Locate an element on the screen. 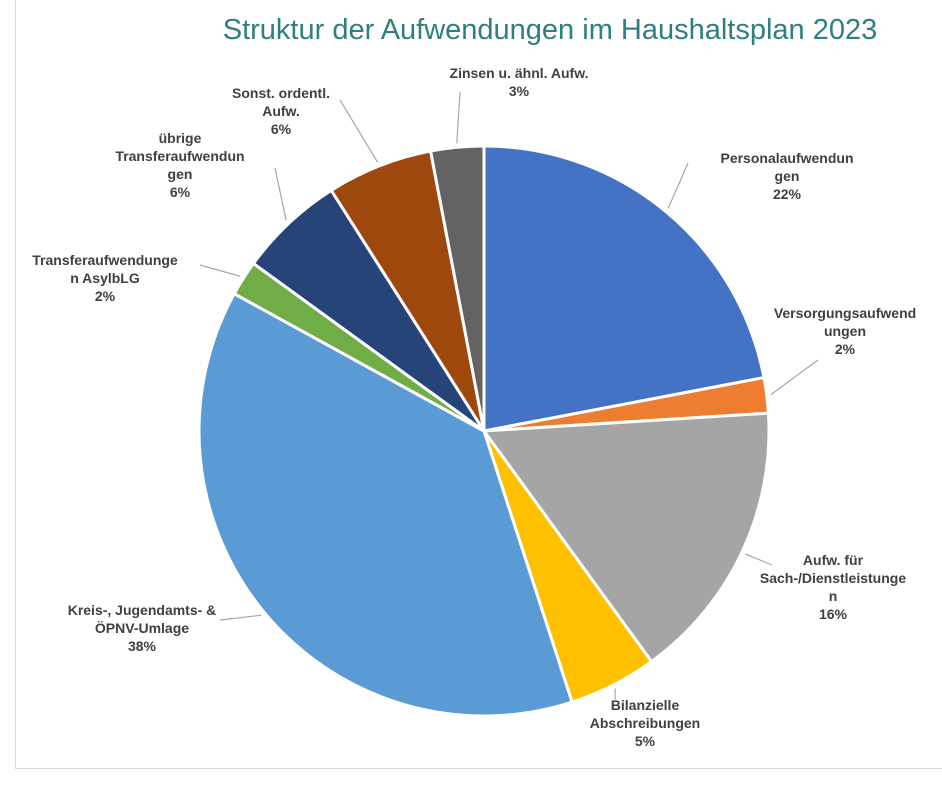 This screenshot has height=786, width=942. data-label: Kreis-, Jugendamts- & ÖPNV-Umlage 38% is located at coordinates (142, 628).